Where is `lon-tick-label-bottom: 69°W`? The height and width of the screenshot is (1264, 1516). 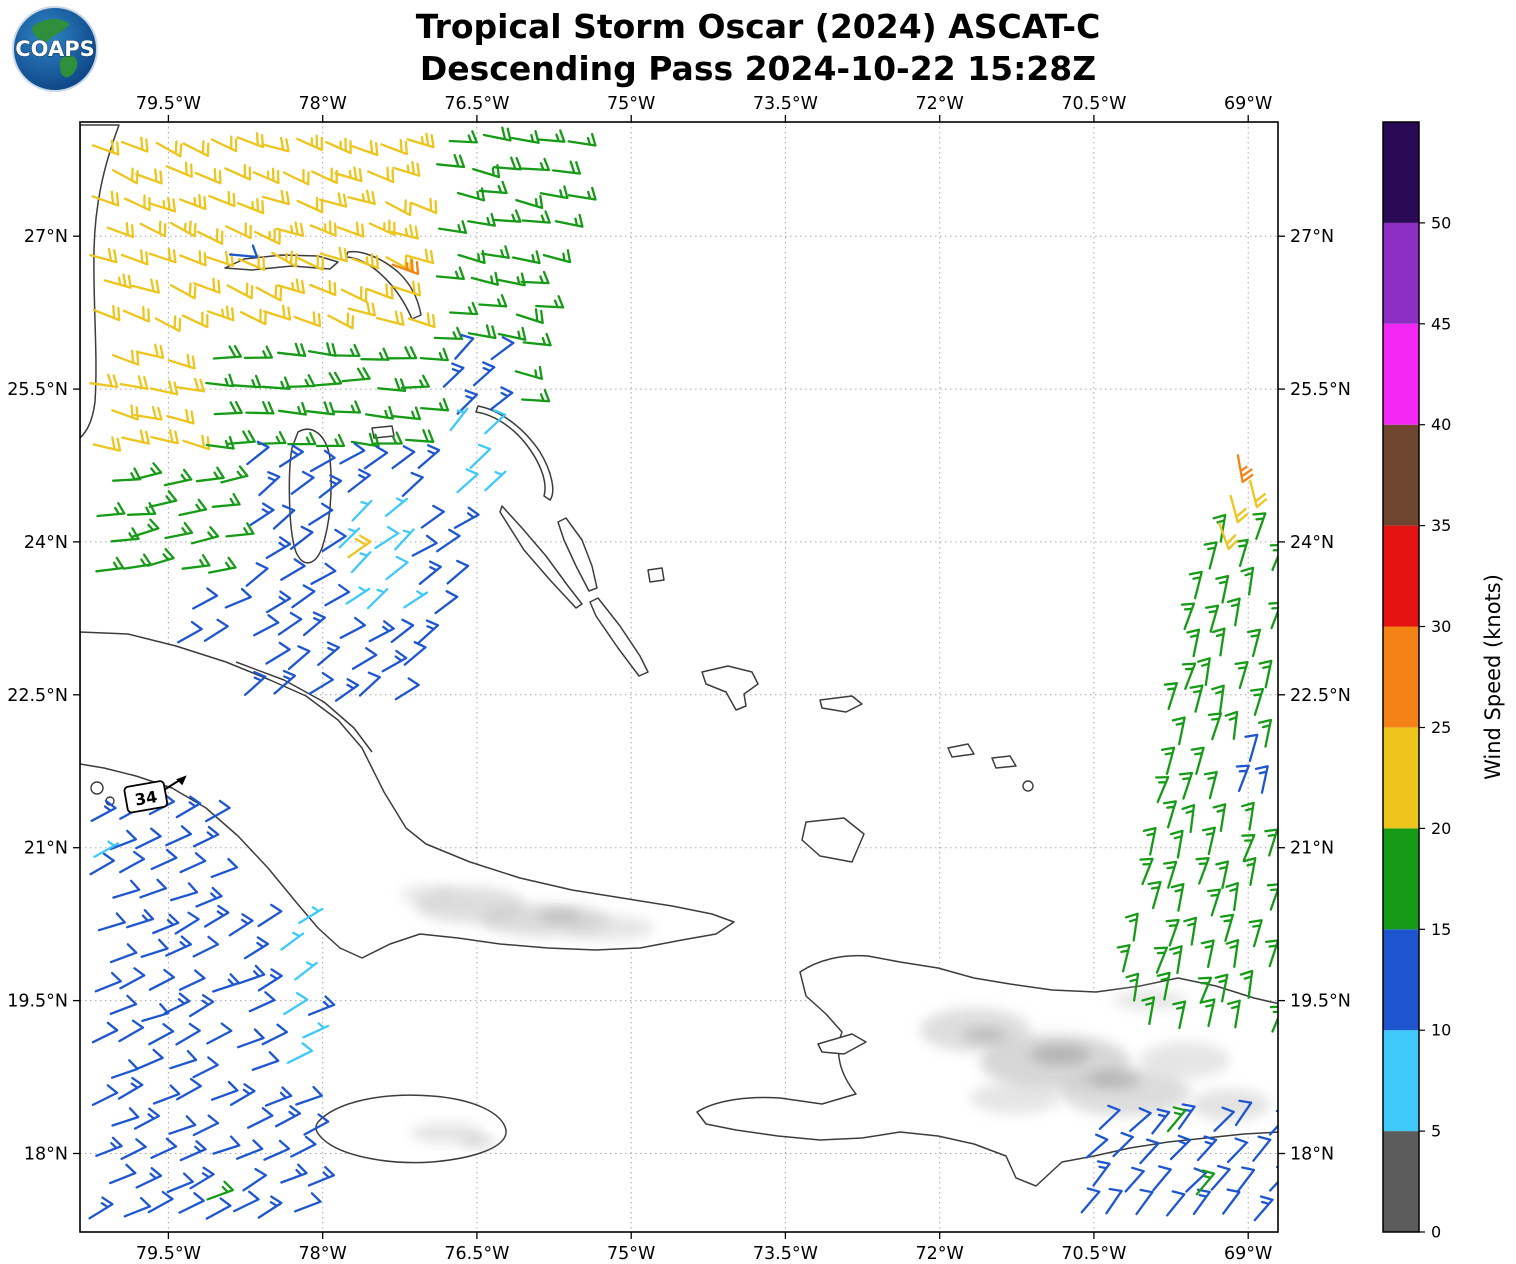 lon-tick-label-bottom: 69°W is located at coordinates (1248, 1254).